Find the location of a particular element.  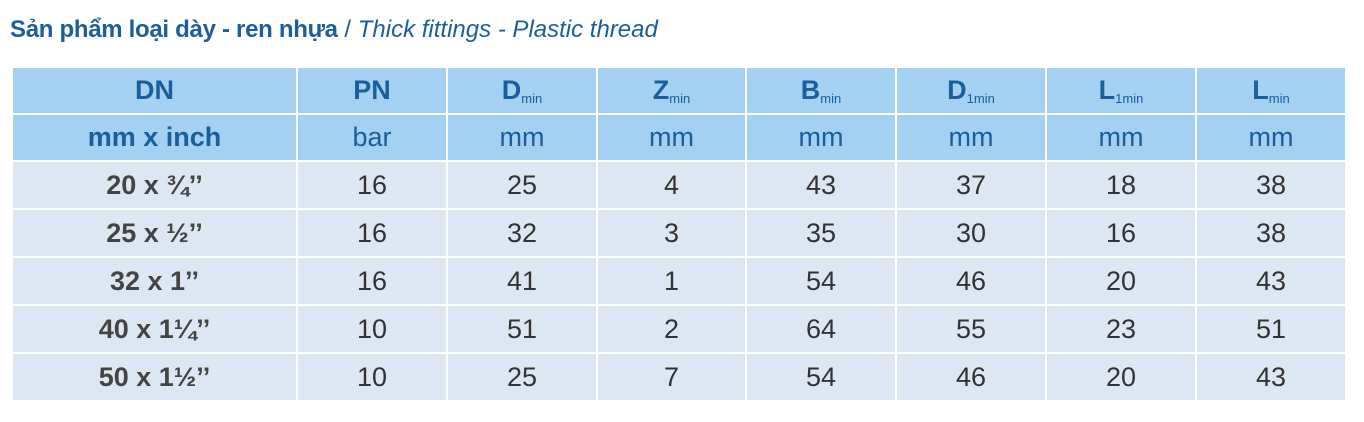

header-cell: DN is located at coordinates (154, 90).